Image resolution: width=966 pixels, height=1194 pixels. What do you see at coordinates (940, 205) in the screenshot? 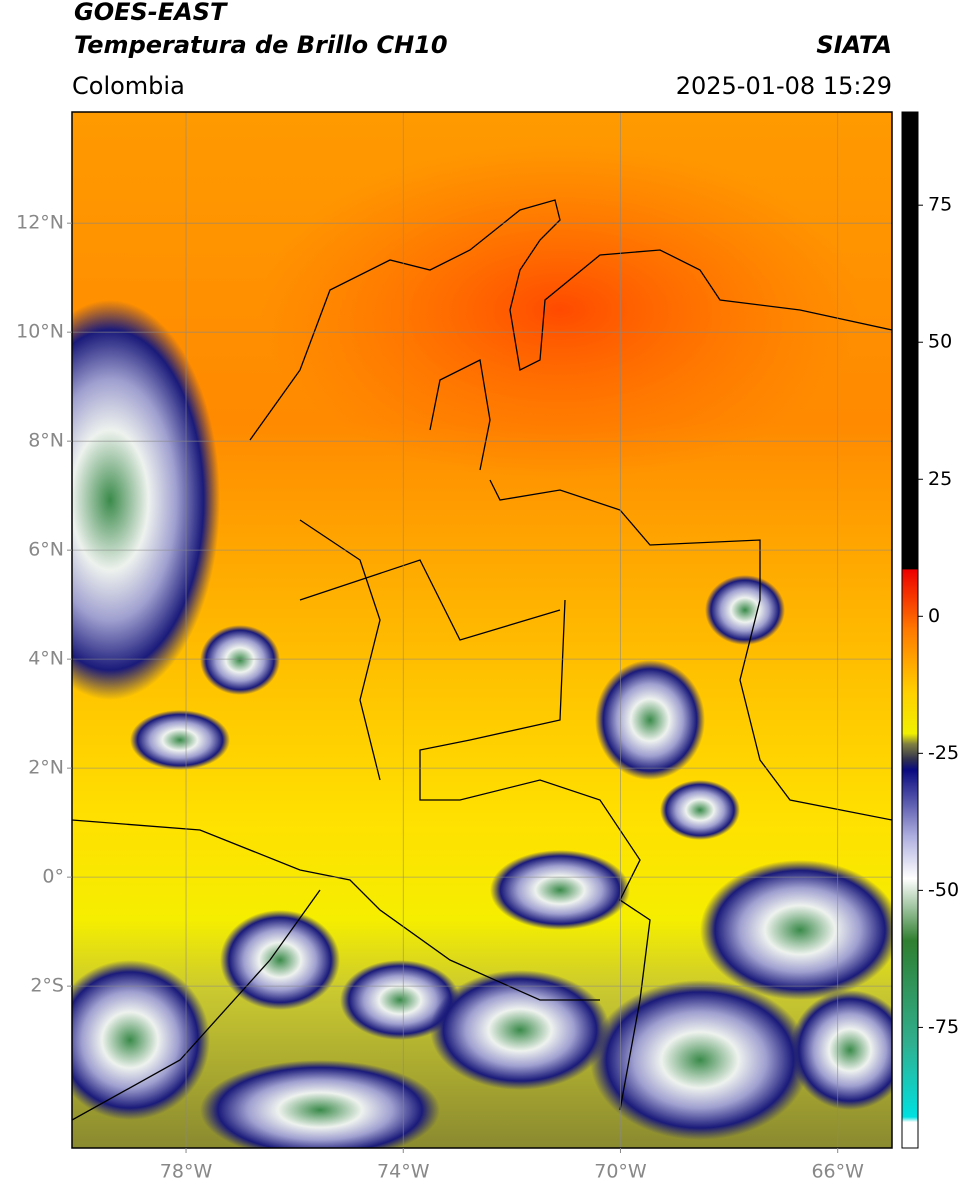
I see `colorbar-tick-label: 75` at bounding box center [940, 205].